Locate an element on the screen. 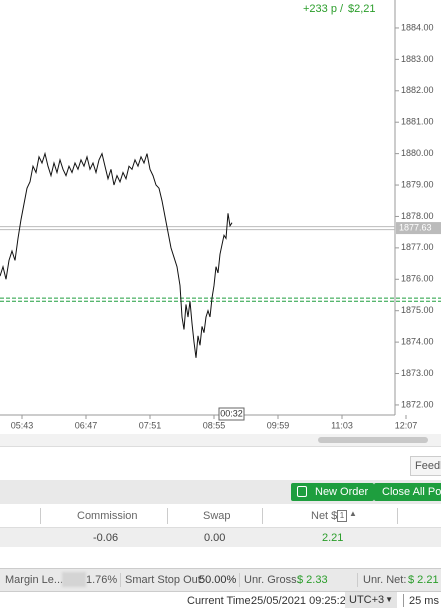  time-label: Current Time: is located at coordinates (220, 601).